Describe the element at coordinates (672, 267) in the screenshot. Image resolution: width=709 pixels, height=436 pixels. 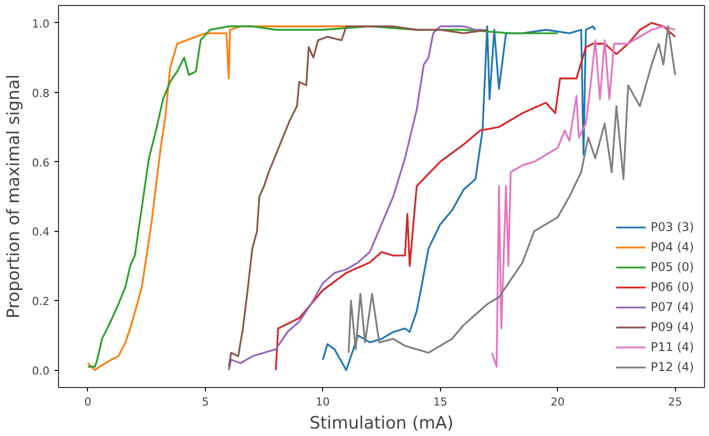
I see `legend-label: P05 (0)` at that location.